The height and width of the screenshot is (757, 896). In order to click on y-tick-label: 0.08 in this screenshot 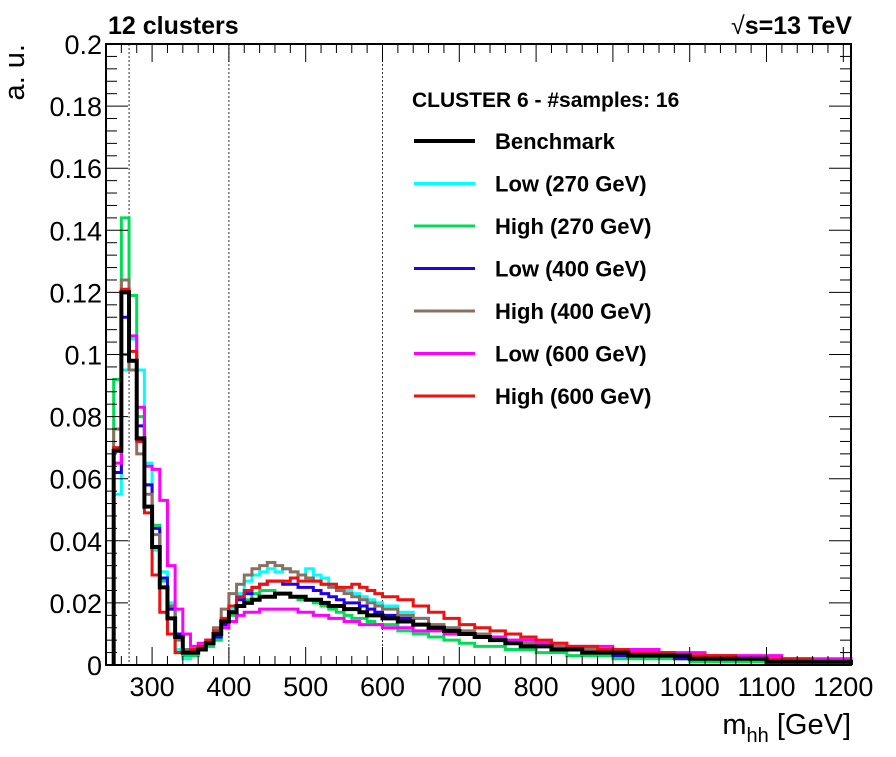, I will do `click(75, 418)`.